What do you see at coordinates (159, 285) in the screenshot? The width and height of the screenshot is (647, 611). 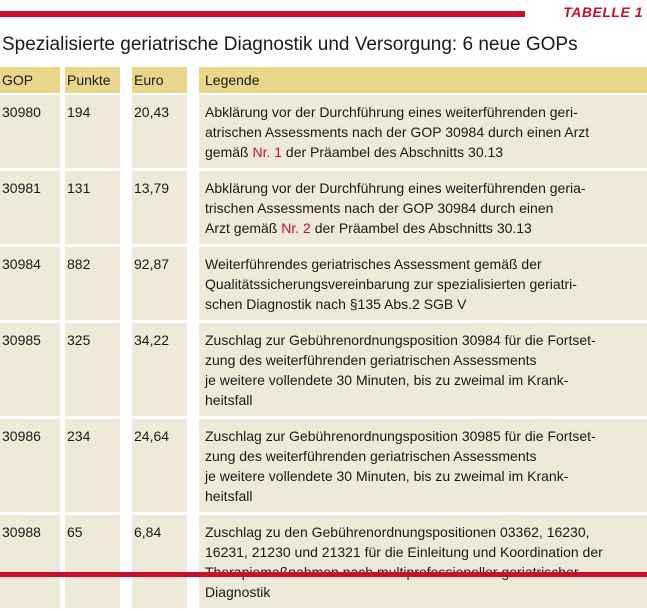 I see `cell-euro: 92,87` at bounding box center [159, 285].